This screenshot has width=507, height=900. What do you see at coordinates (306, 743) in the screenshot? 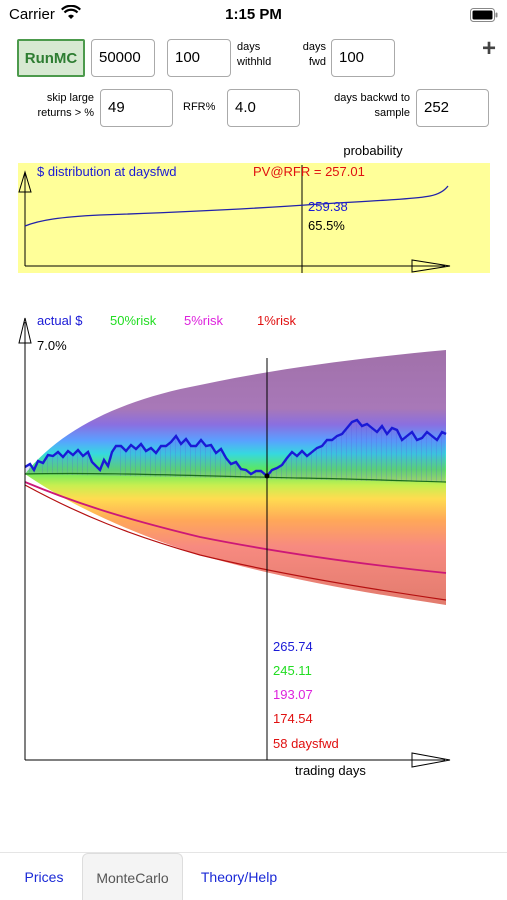
I see `daysfwd-text: 58 daysfwd` at bounding box center [306, 743].